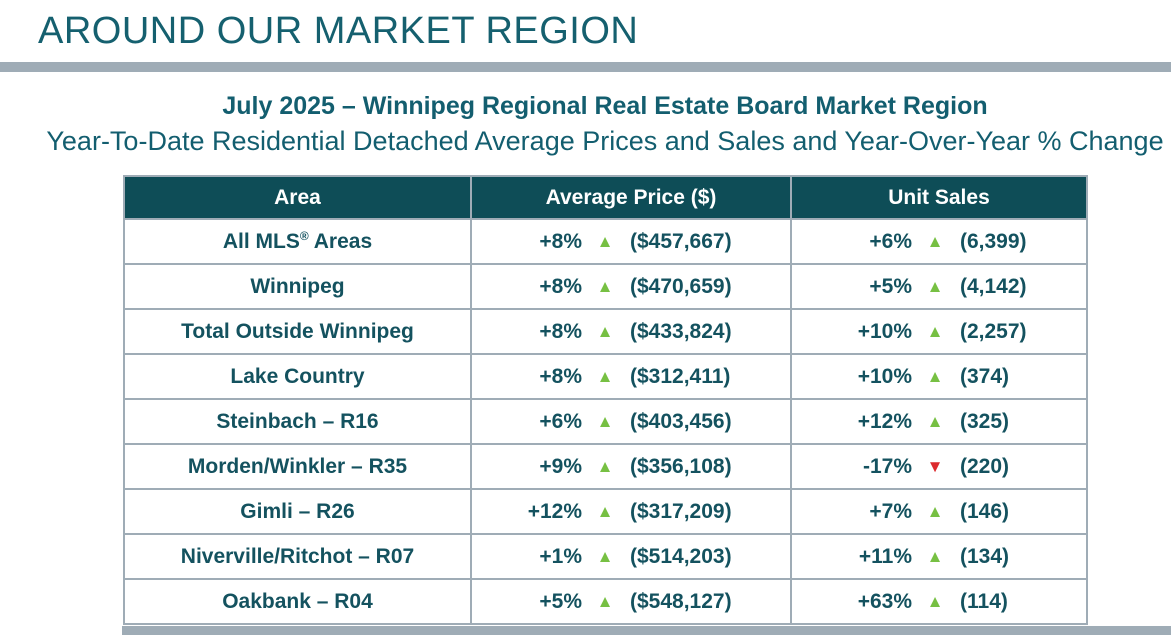 The width and height of the screenshot is (1171, 635). I want to click on average-price-cell: +12% ▲ ($317,209), so click(631, 511).